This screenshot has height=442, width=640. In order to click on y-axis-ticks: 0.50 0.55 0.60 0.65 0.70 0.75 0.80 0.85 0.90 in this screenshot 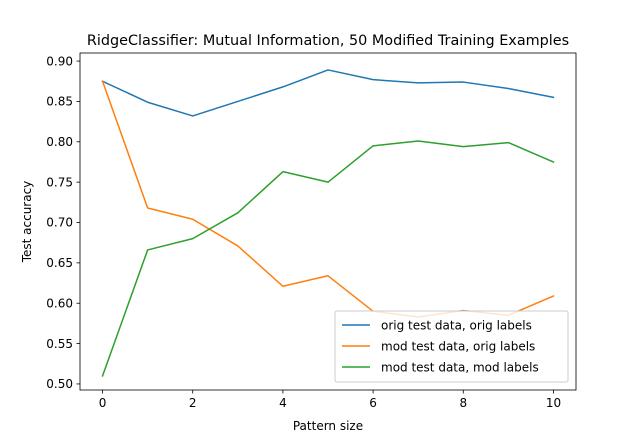, I will do `click(63, 222)`.